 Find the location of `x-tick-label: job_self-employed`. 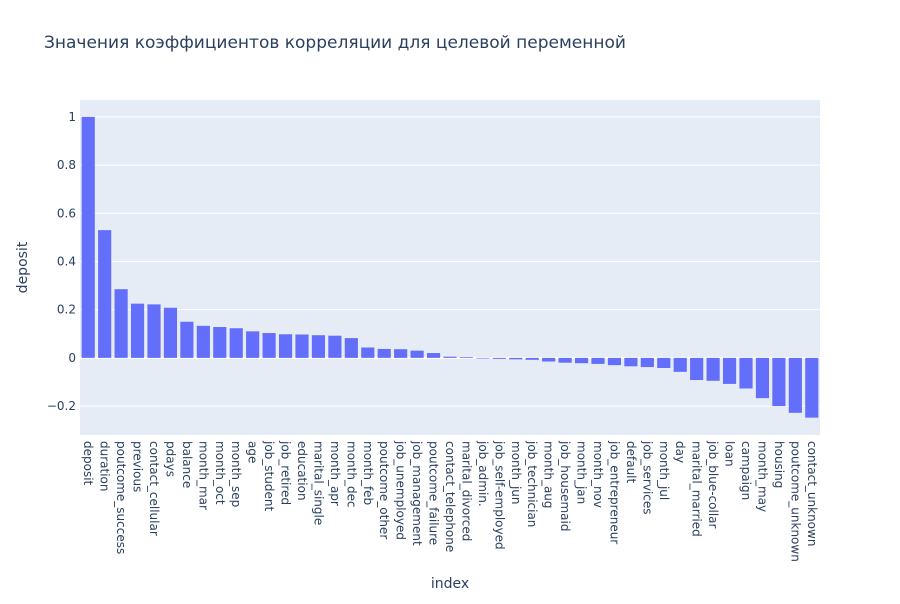

x-tick-label: job_self-employed is located at coordinates (499, 495).